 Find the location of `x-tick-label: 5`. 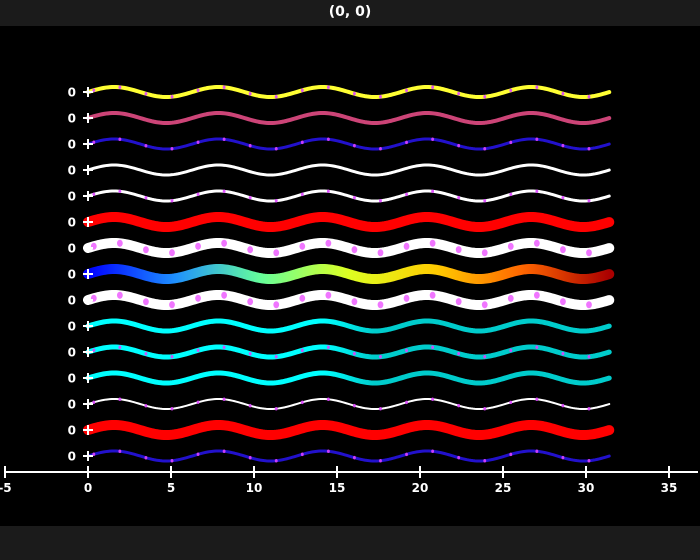

x-tick-label: 5 is located at coordinates (171, 488).